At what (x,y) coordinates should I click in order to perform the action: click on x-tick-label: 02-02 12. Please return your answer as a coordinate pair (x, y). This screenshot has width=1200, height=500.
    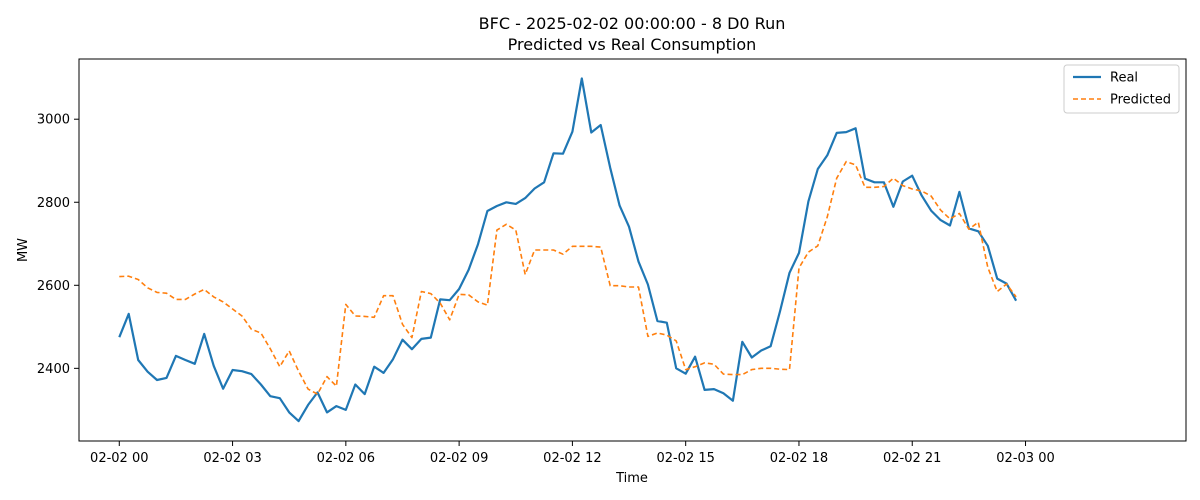
    Looking at the image, I should click on (572, 458).